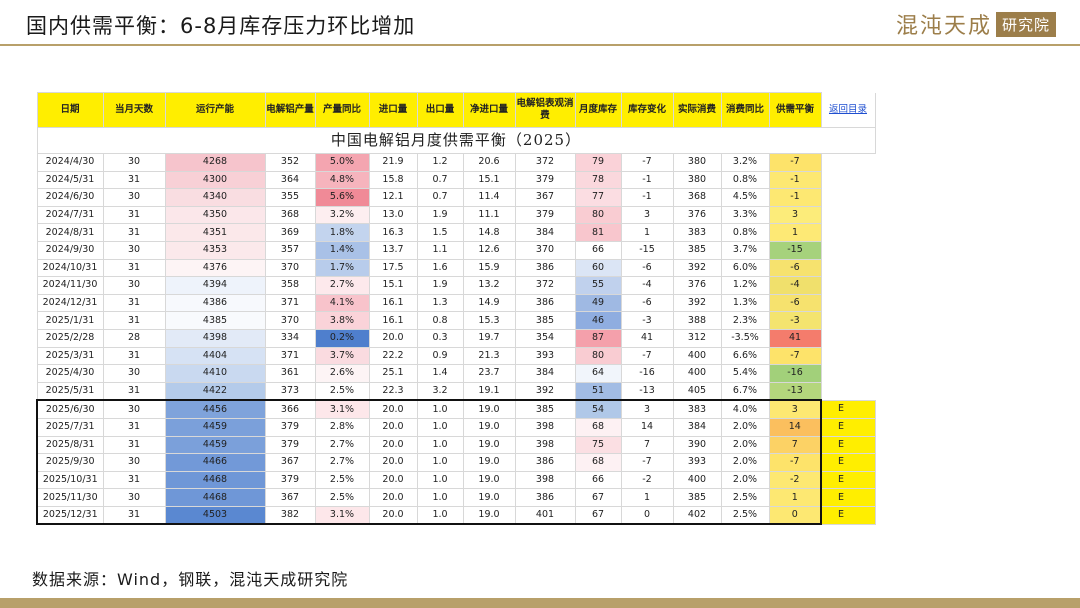 This screenshot has width=1080, height=608. I want to click on table-cell: 7, so click(647, 445).